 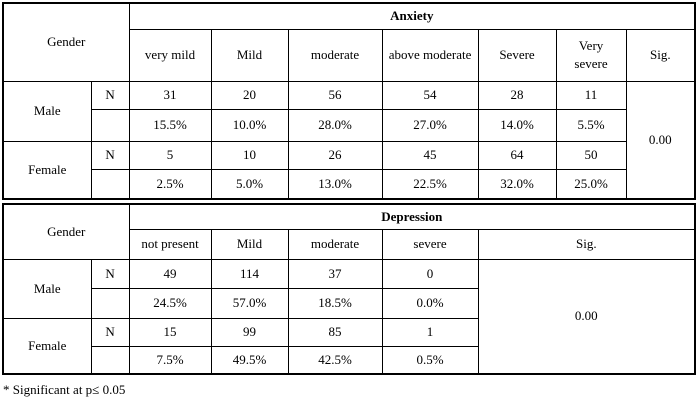 I want to click on percent-cell: 27.0%, so click(x=430, y=125).